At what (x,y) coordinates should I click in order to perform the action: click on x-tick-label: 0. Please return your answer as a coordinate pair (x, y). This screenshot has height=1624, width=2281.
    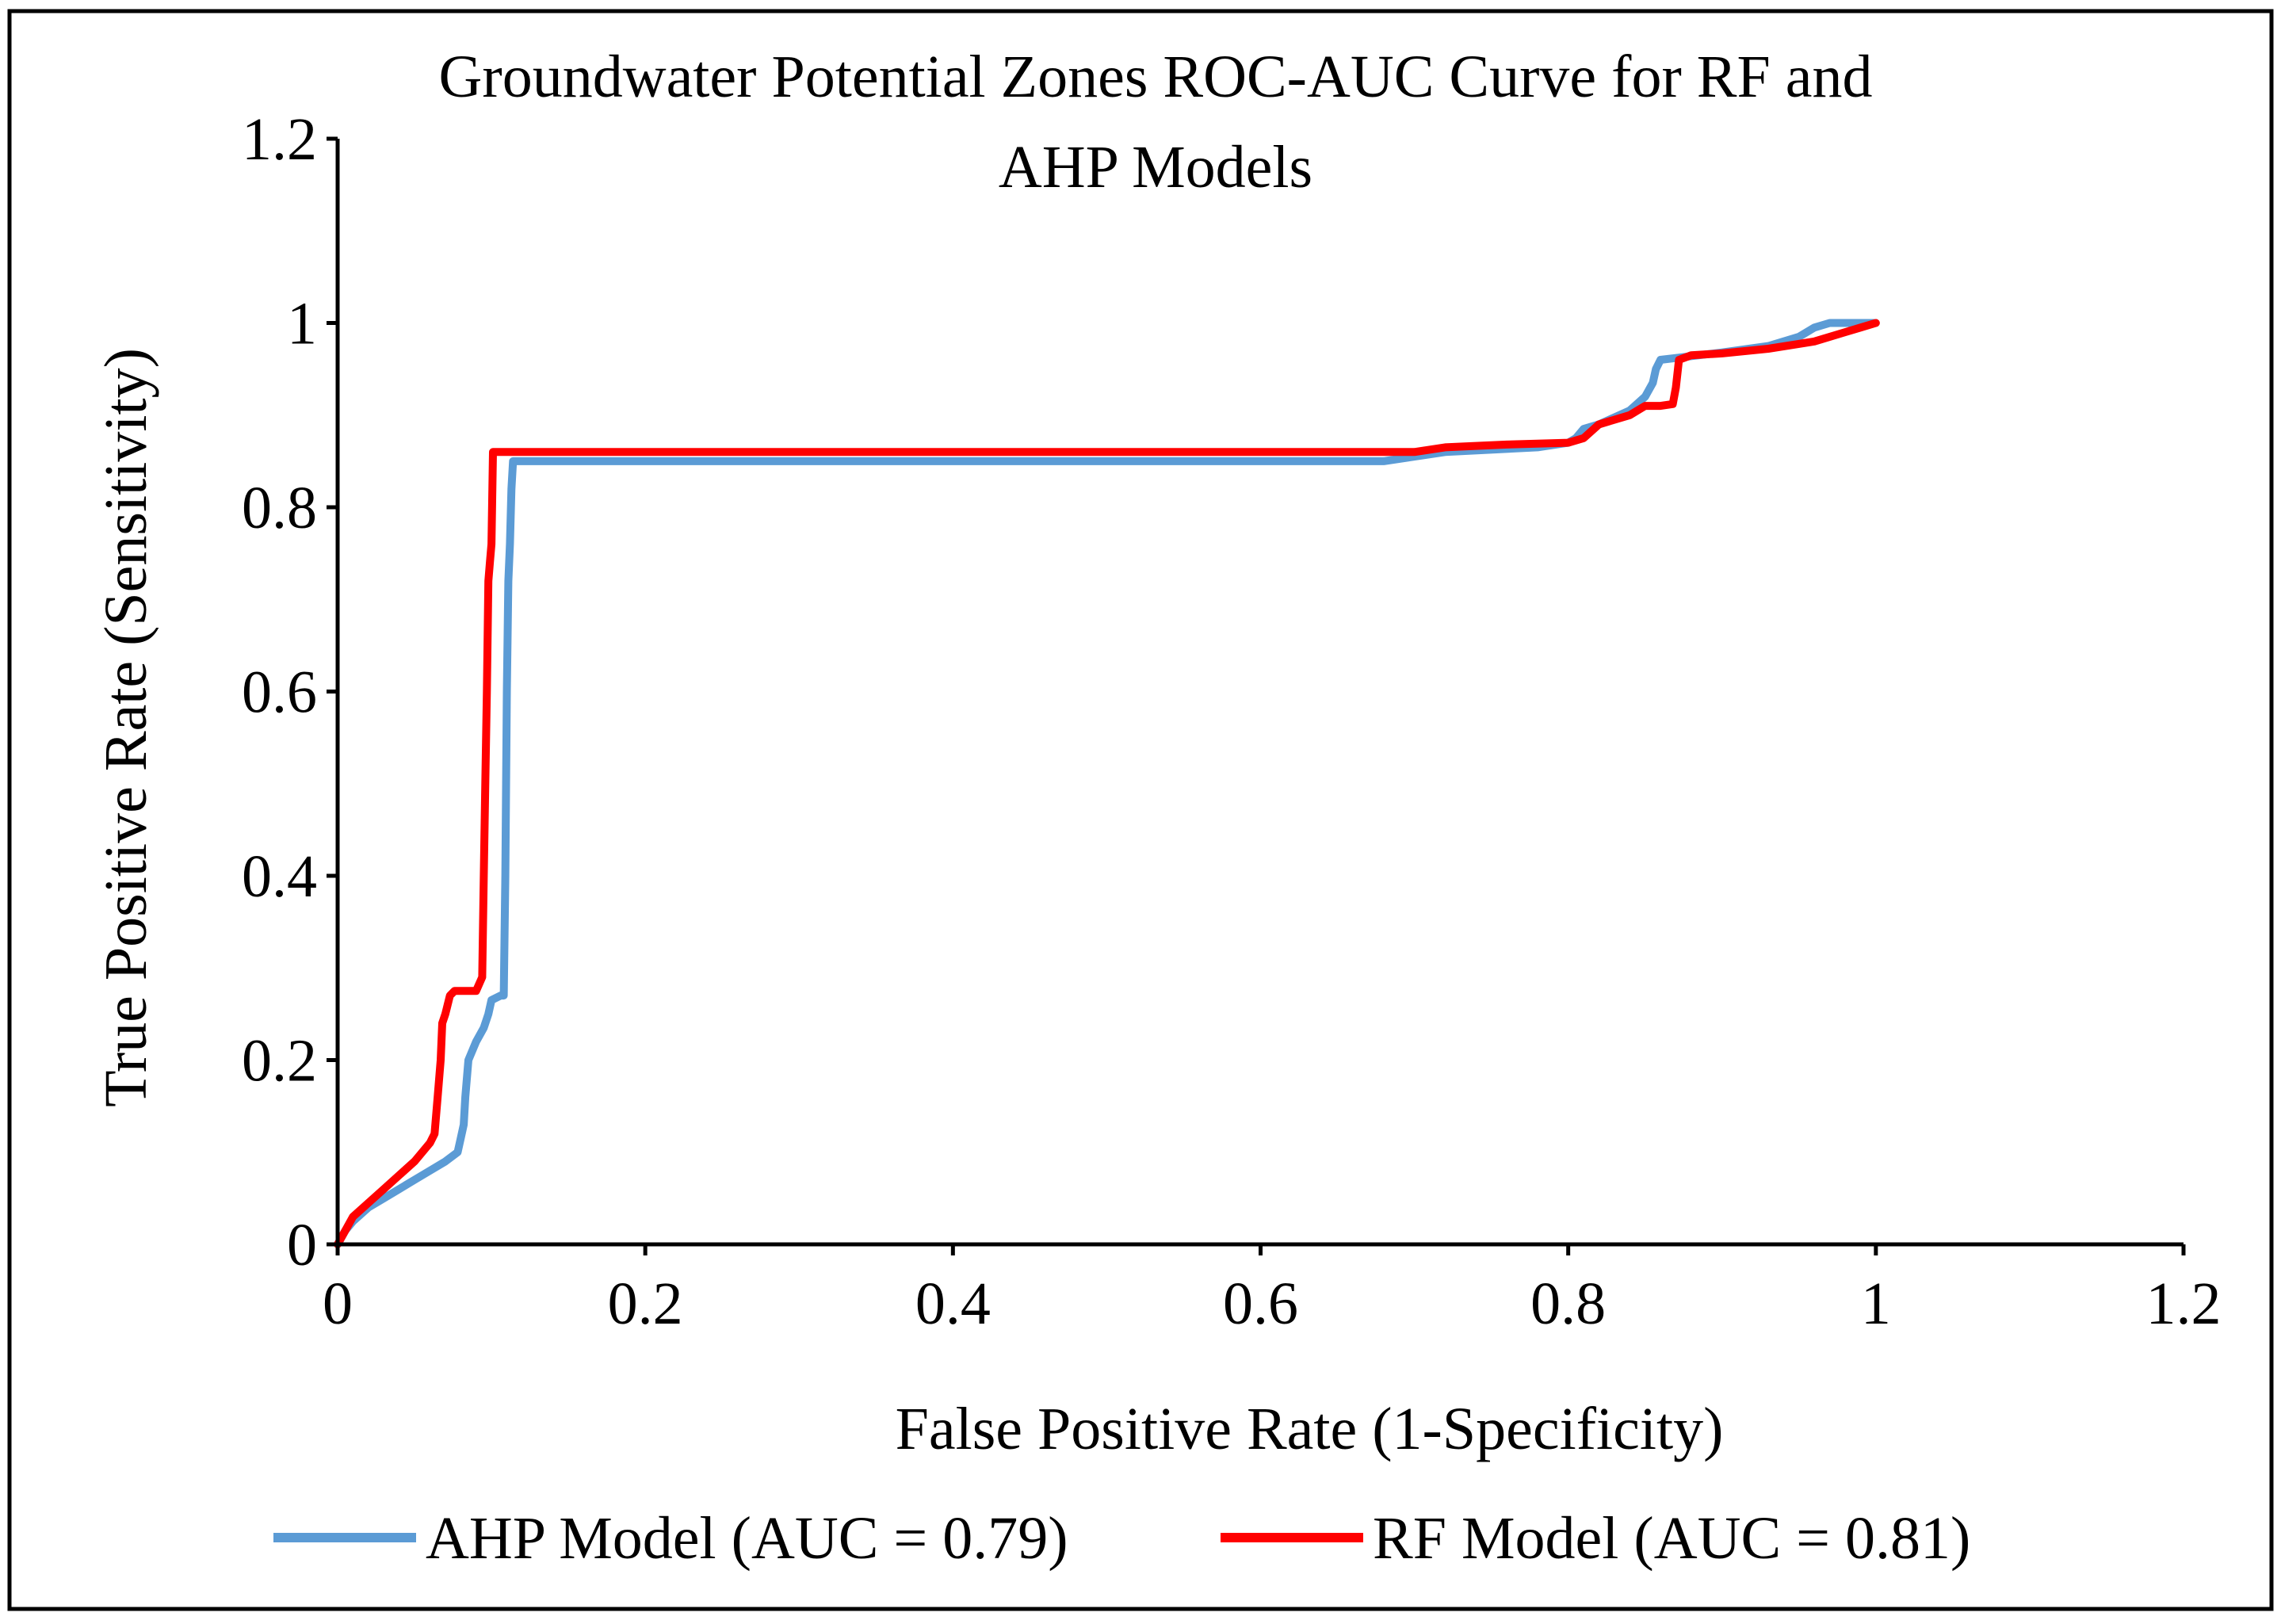
    Looking at the image, I should click on (338, 1304).